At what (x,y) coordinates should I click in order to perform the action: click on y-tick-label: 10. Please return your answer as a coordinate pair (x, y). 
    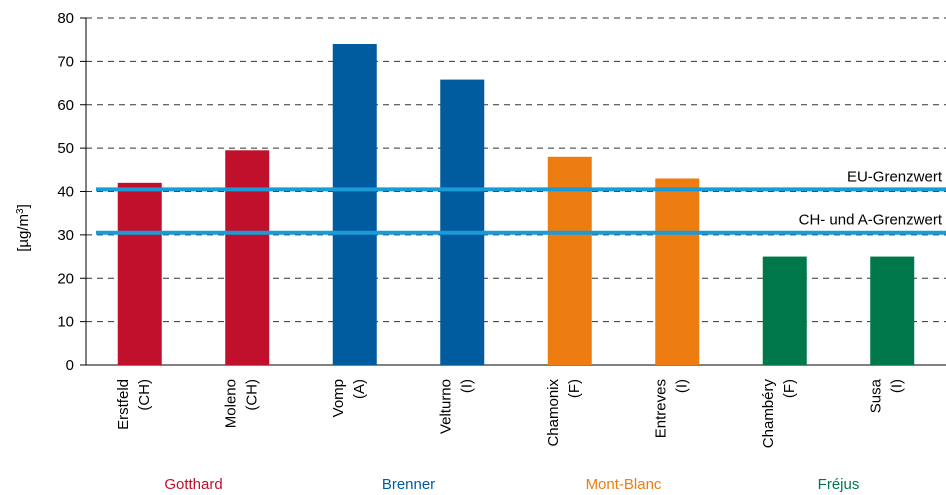
    Looking at the image, I should click on (65, 322).